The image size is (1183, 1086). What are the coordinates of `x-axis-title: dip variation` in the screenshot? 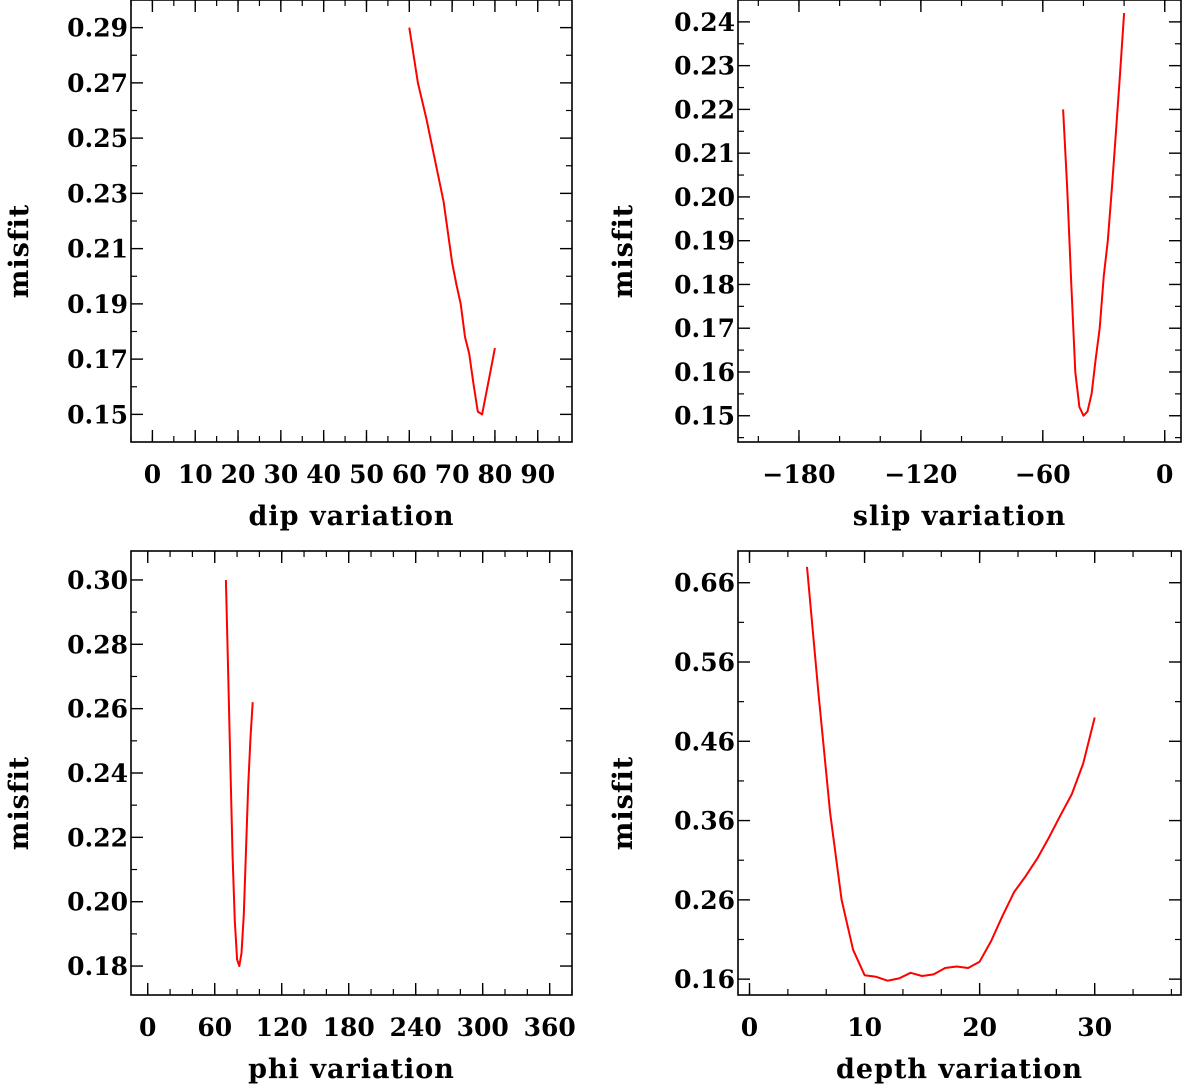 It's located at (352, 516).